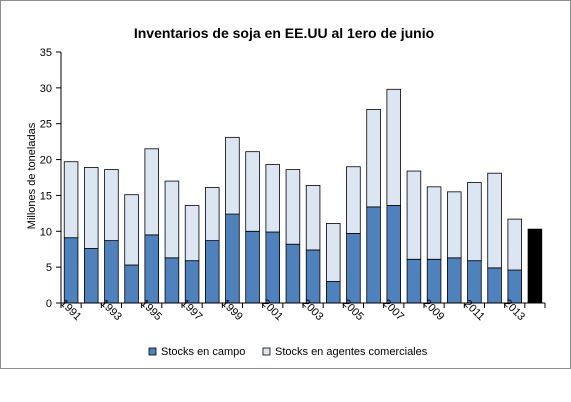 This screenshot has width=571, height=402. Describe the element at coordinates (46, 232) in the screenshot. I see `y-tick-label: 10` at that location.